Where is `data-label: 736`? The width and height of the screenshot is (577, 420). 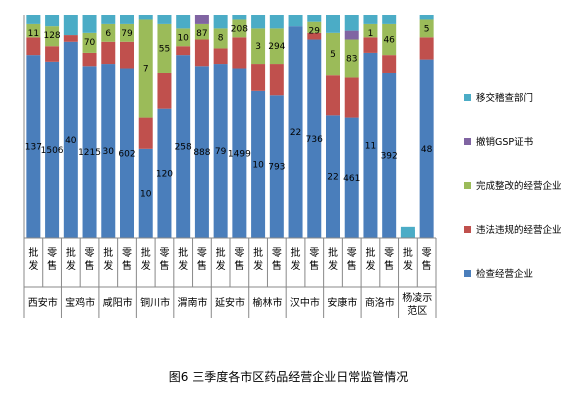 data-label: 736 is located at coordinates (314, 140).